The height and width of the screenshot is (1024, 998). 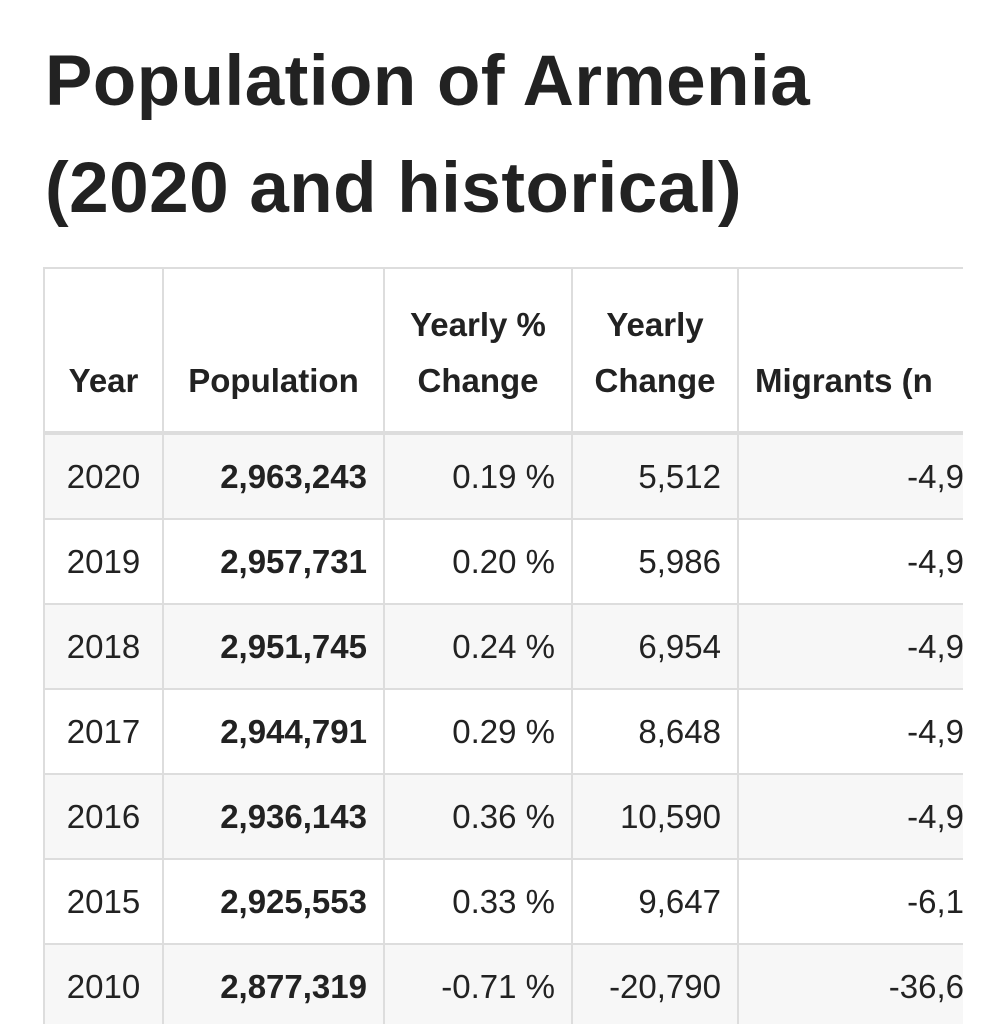 I want to click on table-cell: -20,790, so click(x=655, y=983).